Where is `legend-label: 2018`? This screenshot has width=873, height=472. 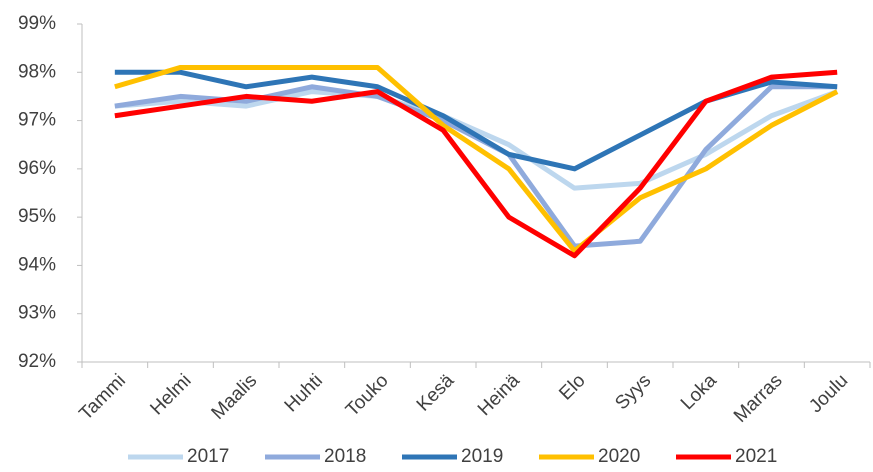 legend-label: 2018 is located at coordinates (345, 456).